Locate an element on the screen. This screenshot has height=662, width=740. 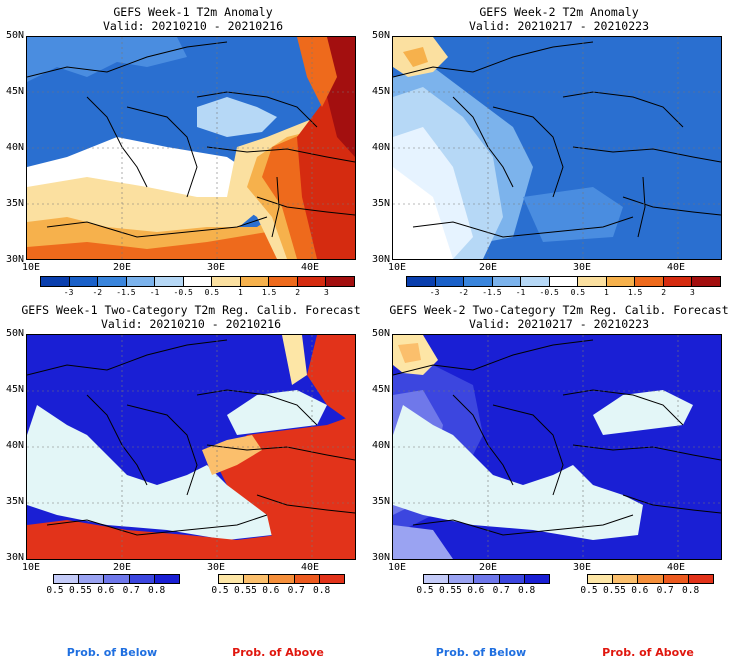
colorbar-tick-label: 1 is located at coordinates (606, 292).